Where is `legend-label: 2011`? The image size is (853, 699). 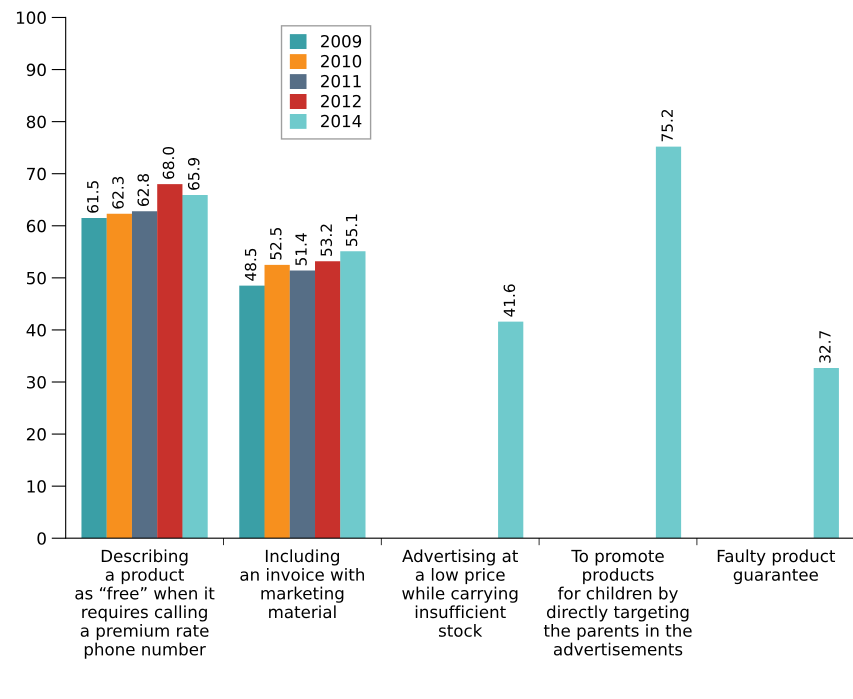 legend-label: 2011 is located at coordinates (341, 81).